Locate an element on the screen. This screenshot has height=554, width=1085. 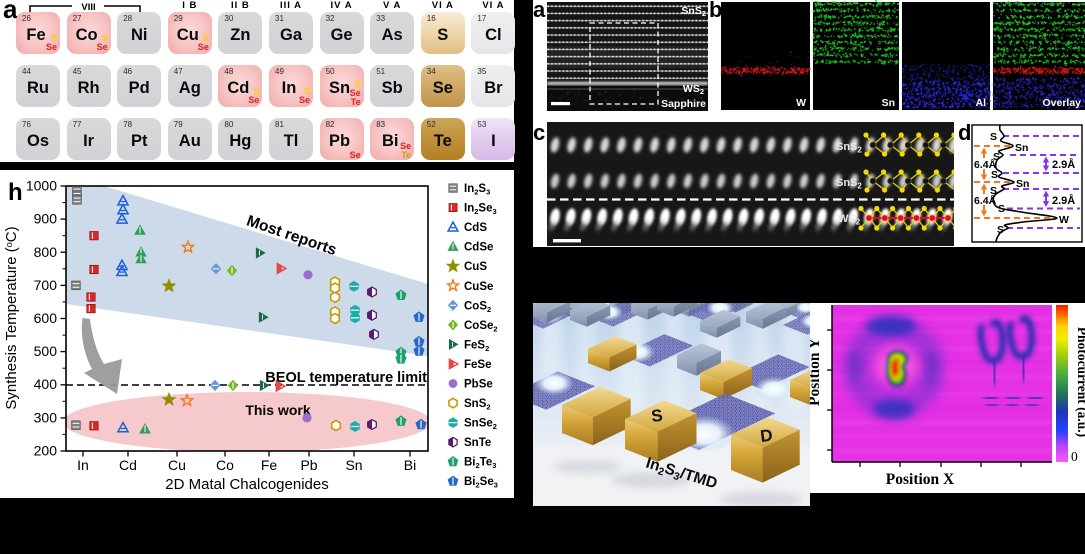
svg-text: CuS is located at coordinates (475, 267).